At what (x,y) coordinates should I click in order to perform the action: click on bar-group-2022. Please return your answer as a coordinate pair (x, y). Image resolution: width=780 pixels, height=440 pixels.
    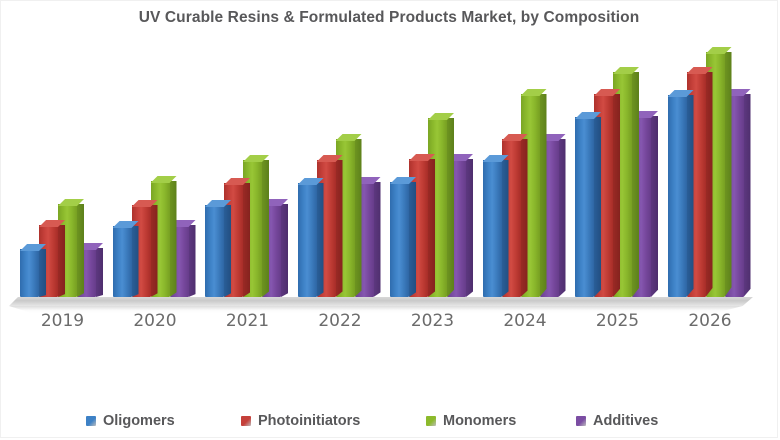
    Looking at the image, I should click on (340, 161).